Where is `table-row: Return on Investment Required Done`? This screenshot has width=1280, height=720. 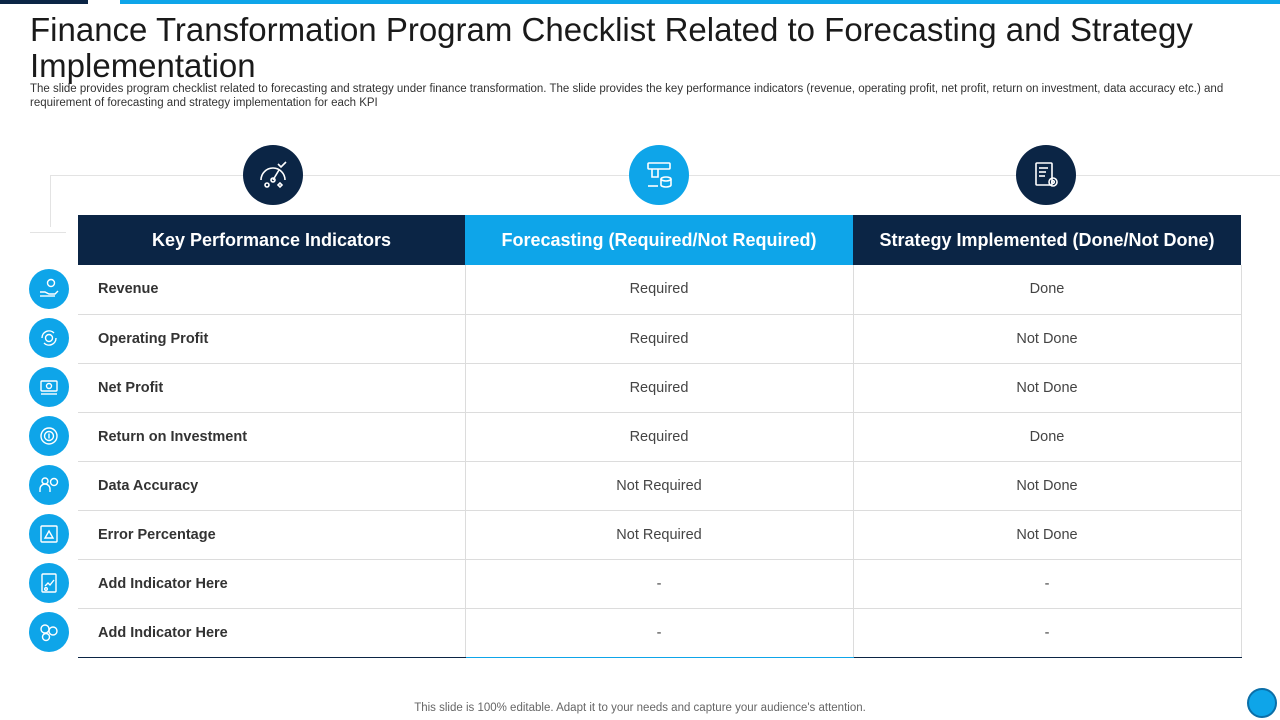 table-row: Return on Investment Required Done is located at coordinates (660, 437).